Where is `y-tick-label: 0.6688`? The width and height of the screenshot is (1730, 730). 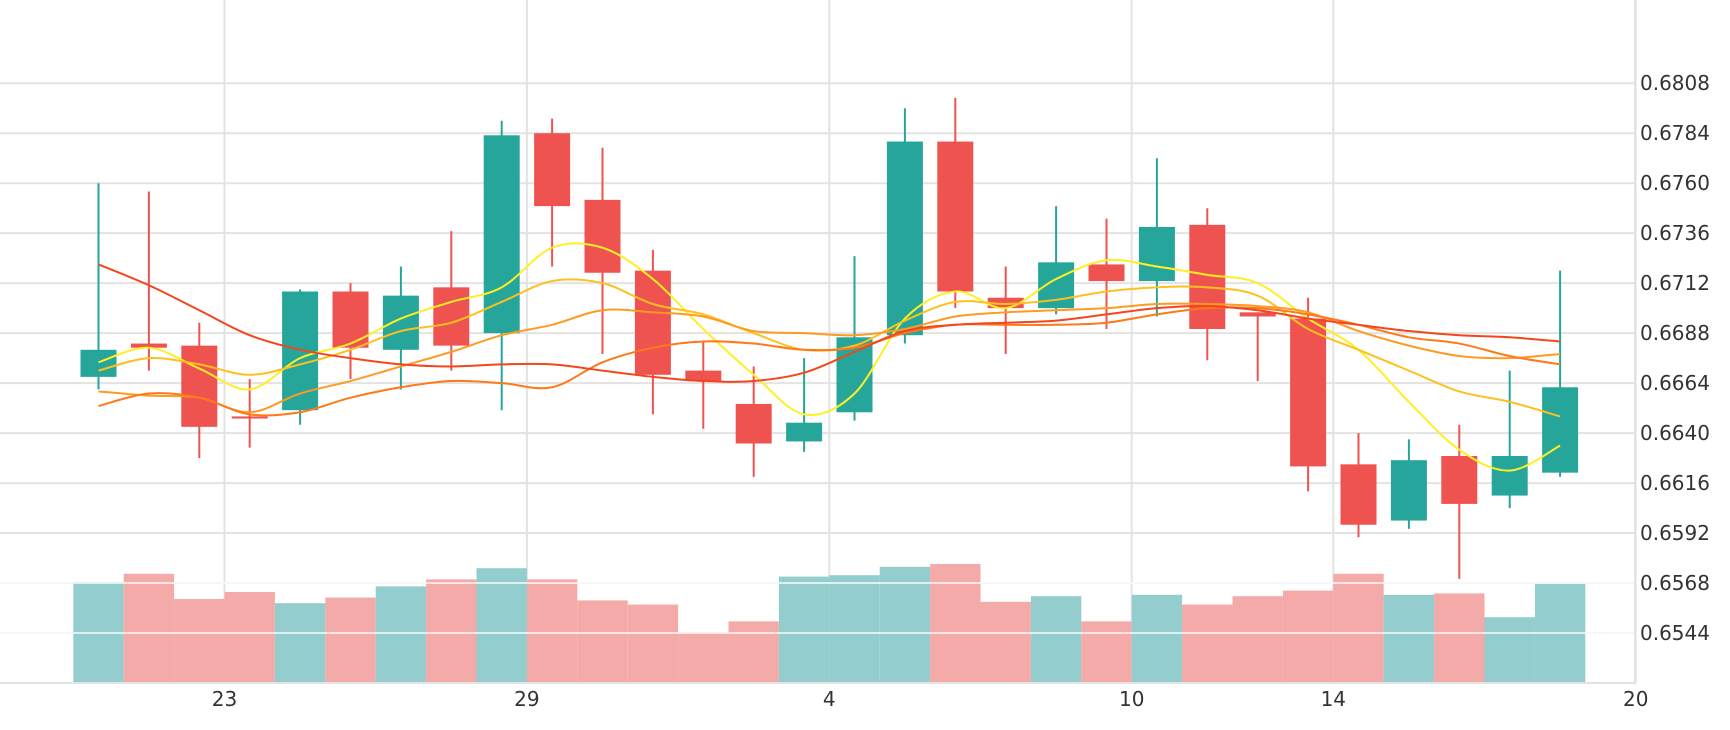
y-tick-label: 0.6688 is located at coordinates (1675, 333).